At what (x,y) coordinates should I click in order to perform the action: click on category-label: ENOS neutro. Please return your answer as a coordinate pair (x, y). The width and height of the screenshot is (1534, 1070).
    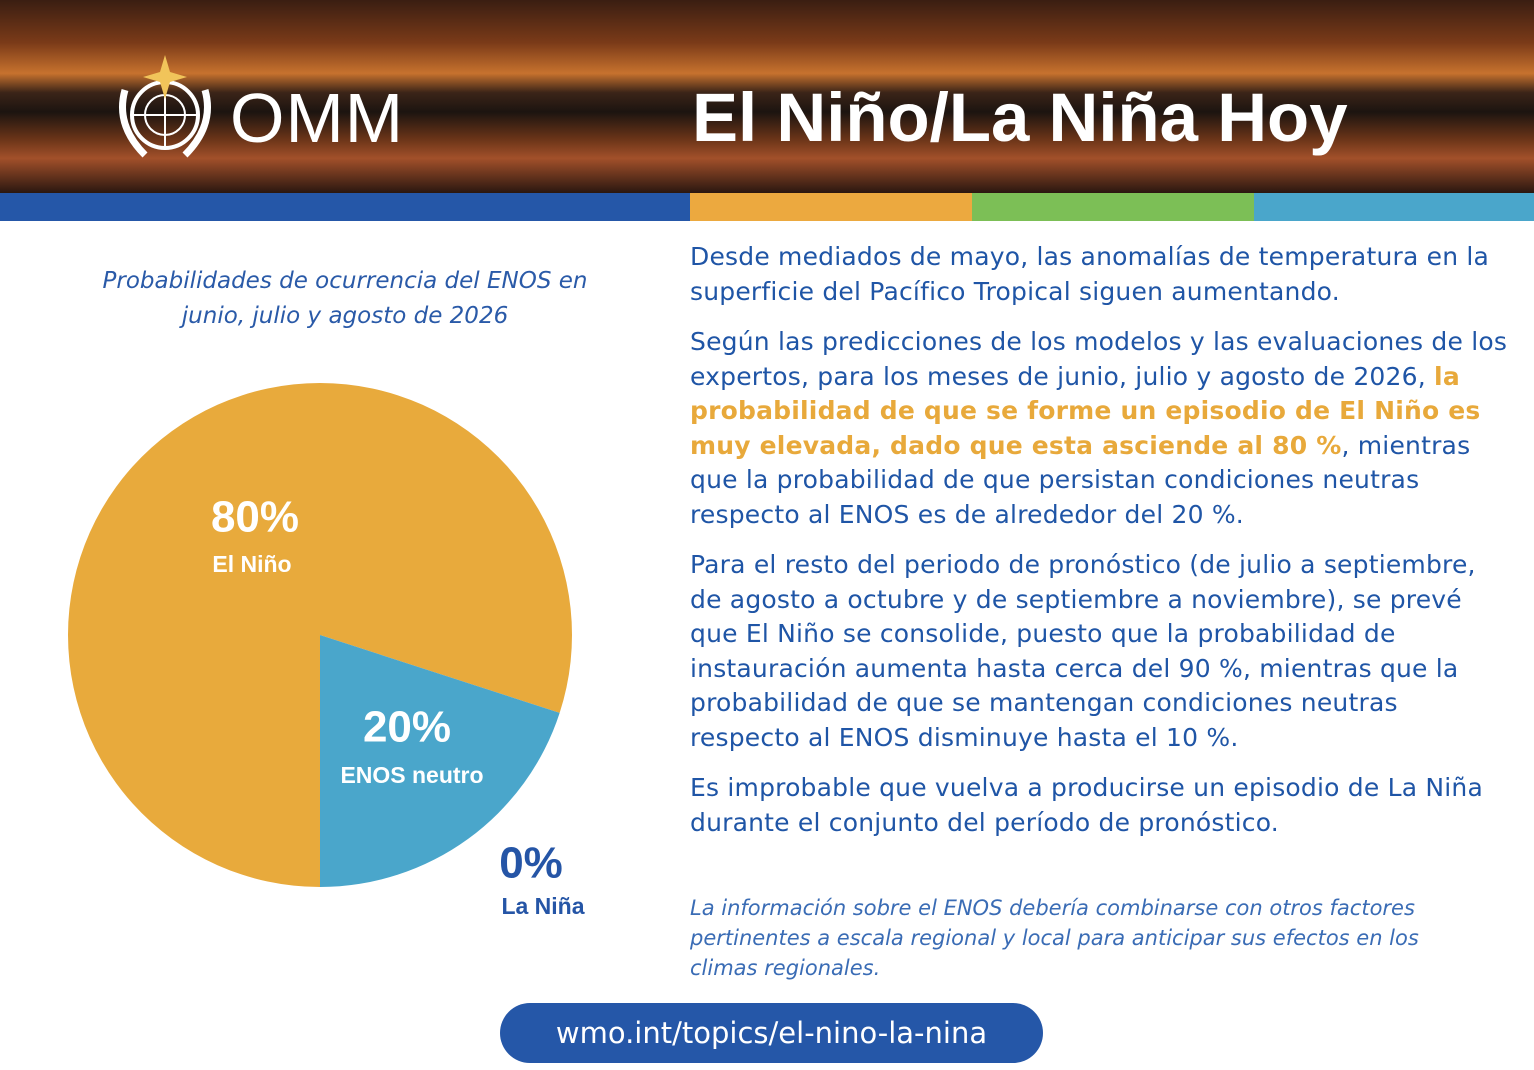
    Looking at the image, I should click on (411, 775).